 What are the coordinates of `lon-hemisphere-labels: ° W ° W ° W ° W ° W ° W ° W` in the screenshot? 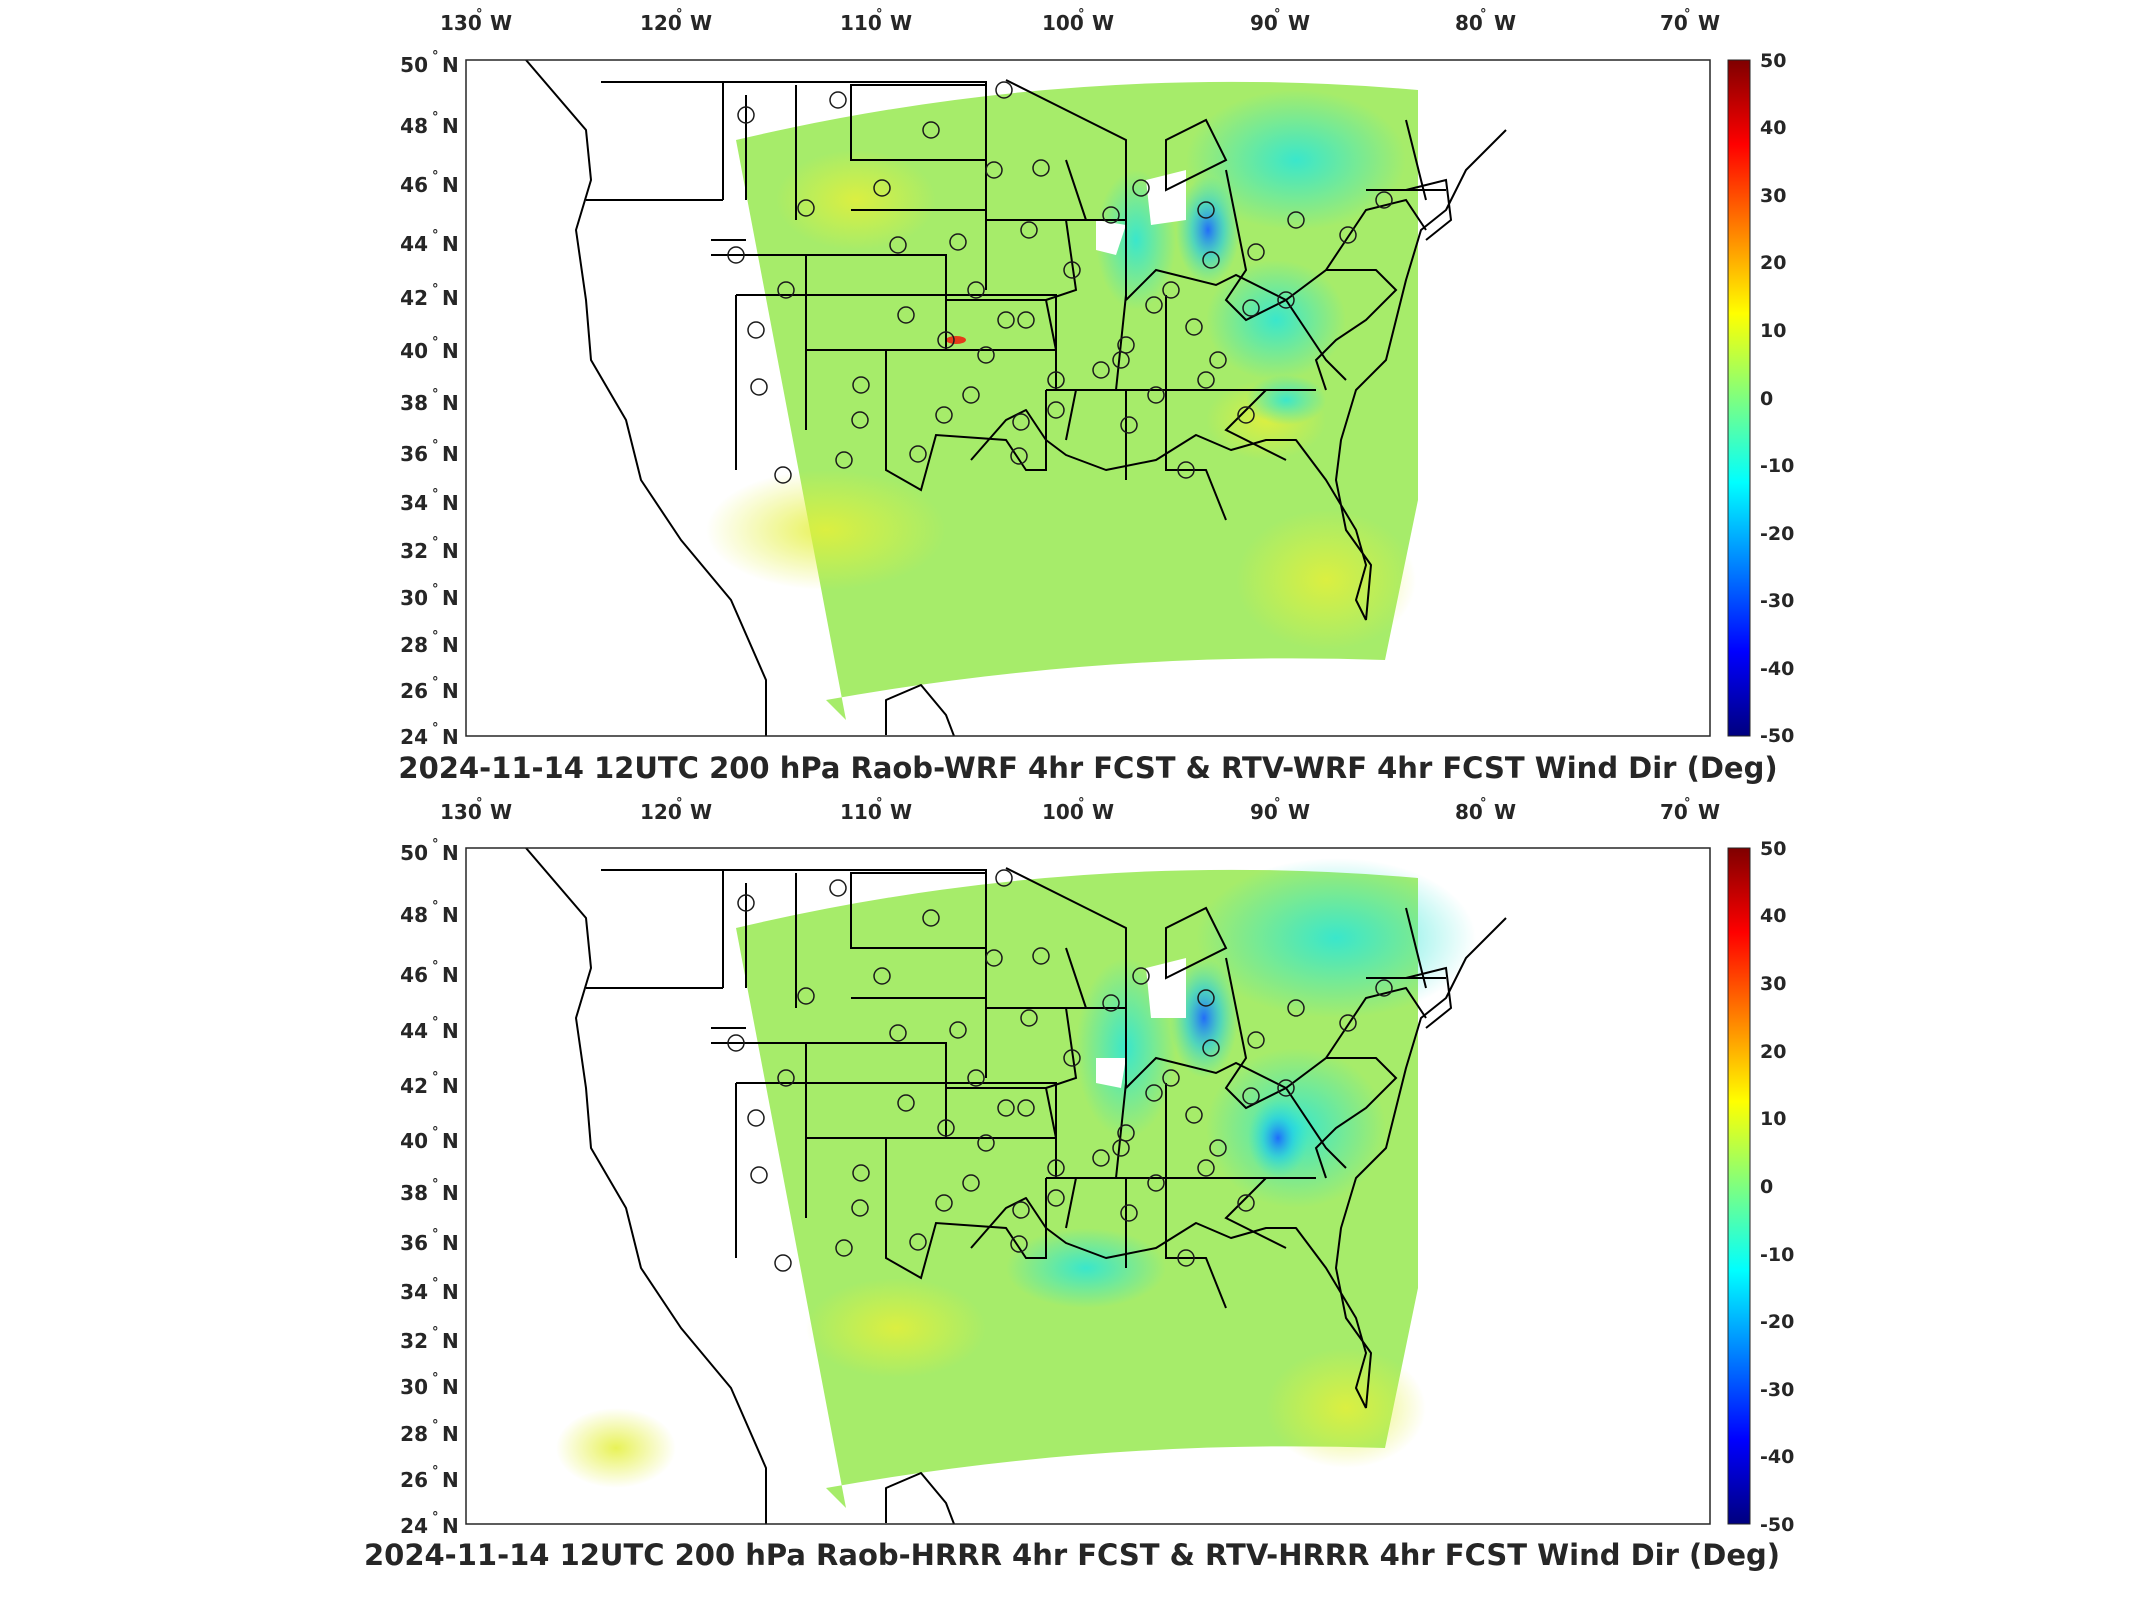 It's located at (1098, 21).